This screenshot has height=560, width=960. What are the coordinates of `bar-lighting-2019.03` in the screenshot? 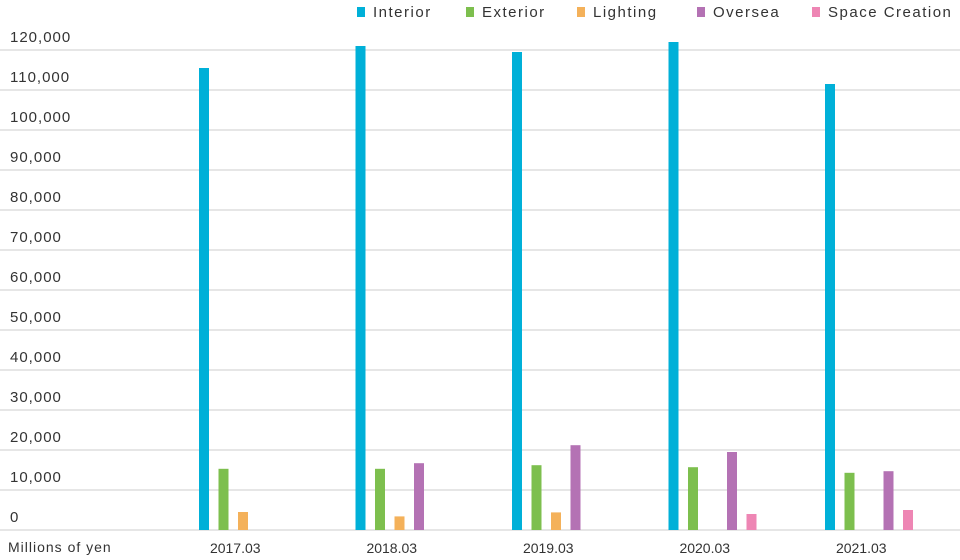 It's located at (556, 521).